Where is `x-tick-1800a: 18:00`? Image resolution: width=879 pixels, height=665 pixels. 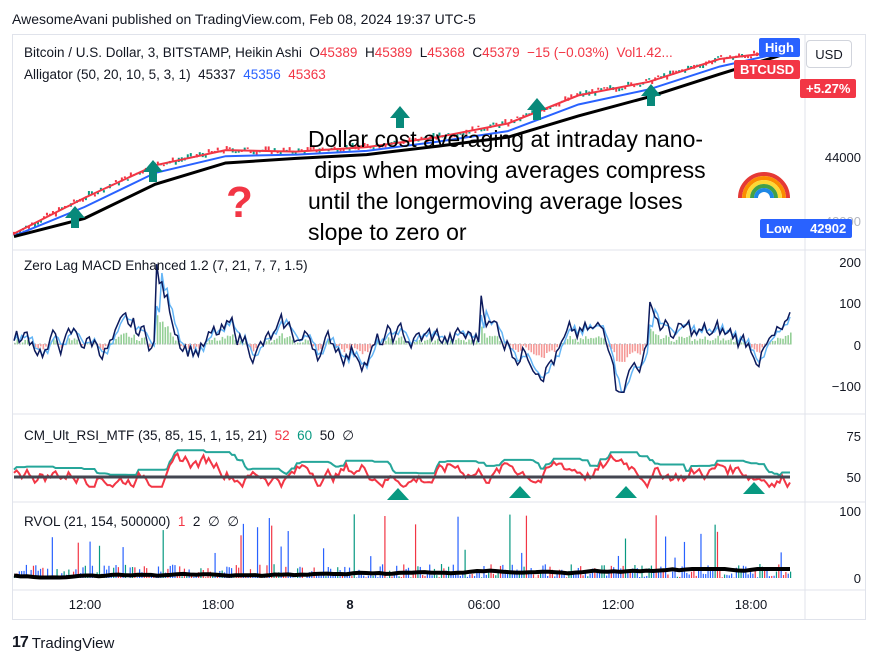 x-tick-1800a: 18:00 is located at coordinates (218, 604).